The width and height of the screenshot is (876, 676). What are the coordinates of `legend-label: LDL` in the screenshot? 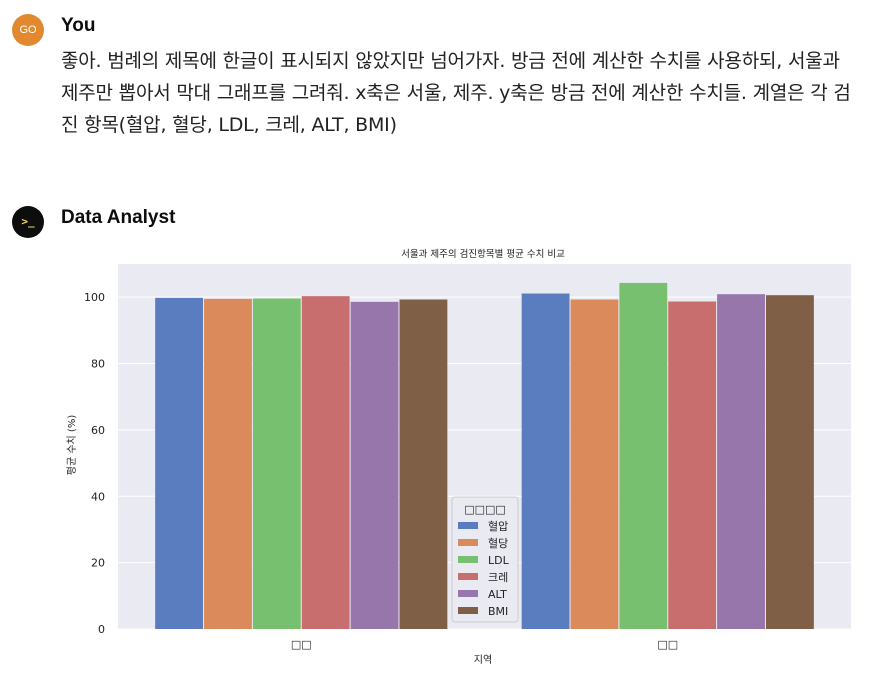 It's located at (499, 560).